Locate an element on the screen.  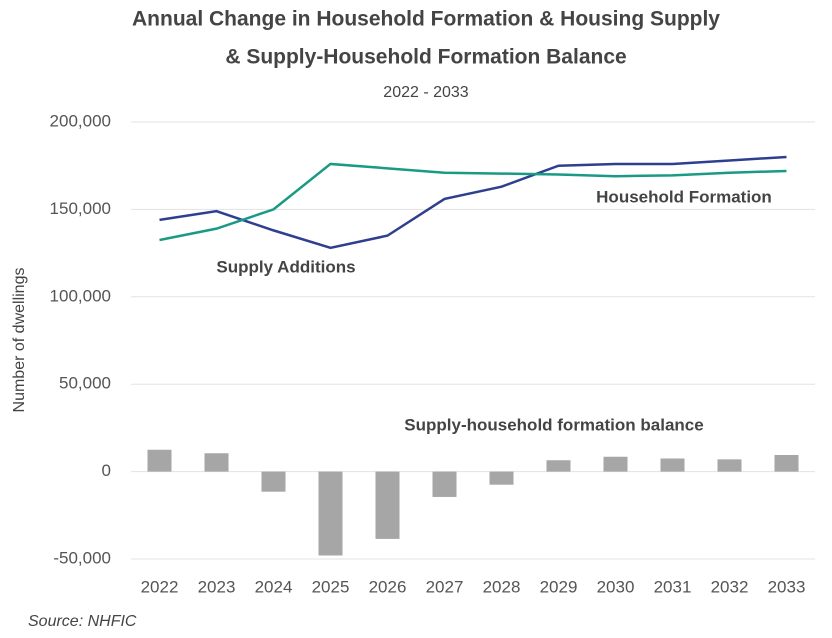
series-label: Supply Additions is located at coordinates (285, 266).